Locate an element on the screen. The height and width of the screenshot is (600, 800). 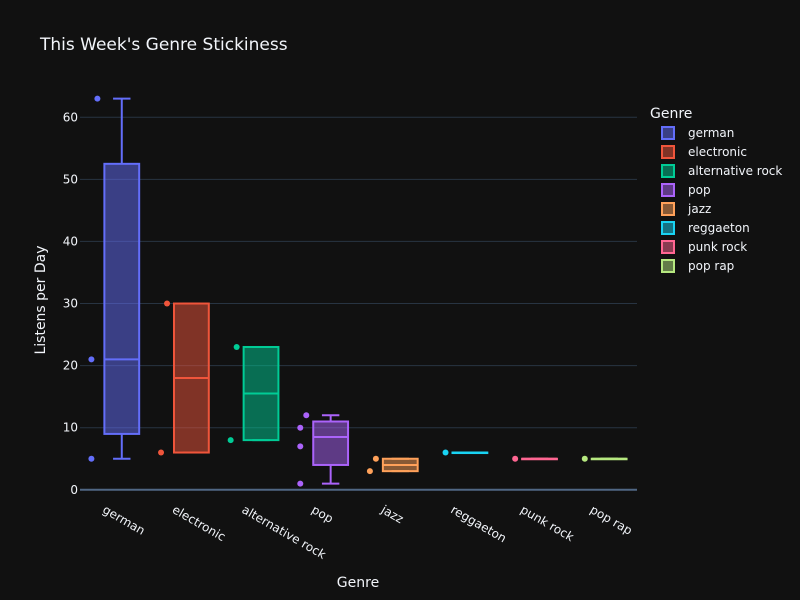
legend-label: pop is located at coordinates (699, 190).